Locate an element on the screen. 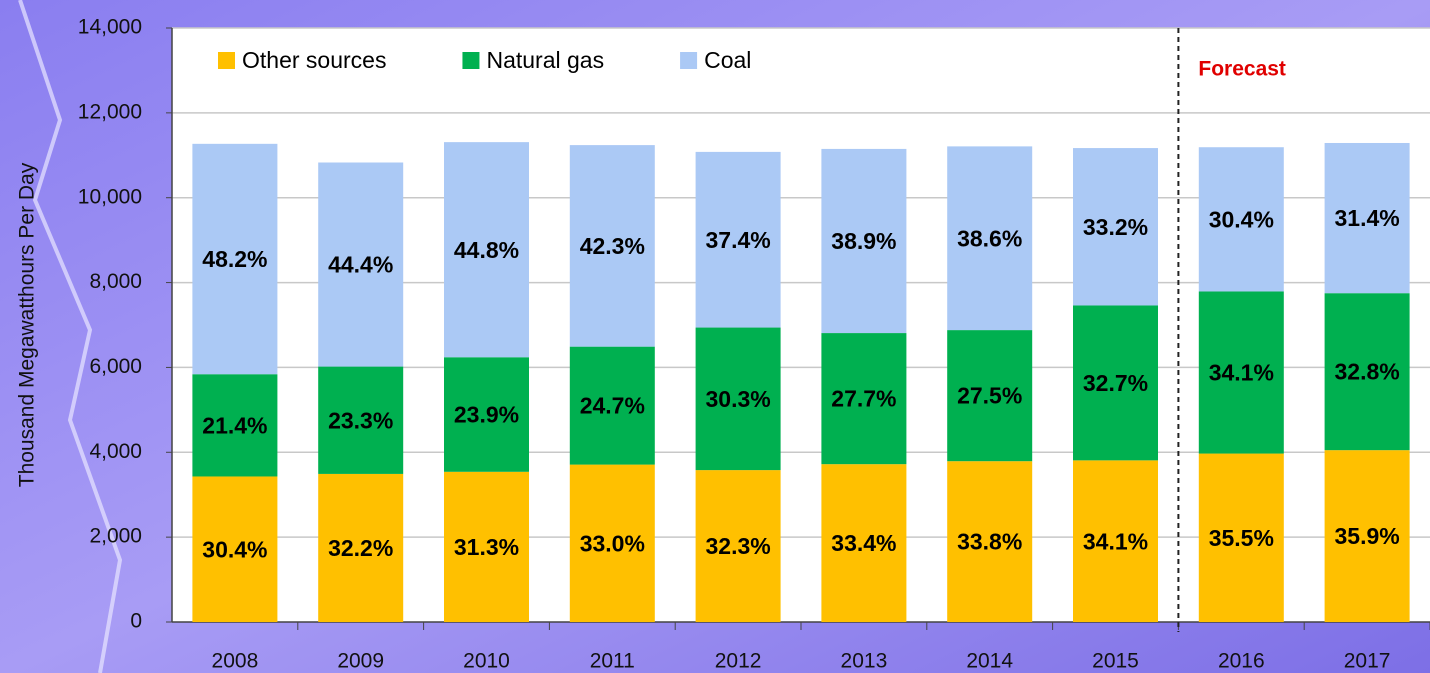  value-label: 32.7% is located at coordinates (1115, 383).